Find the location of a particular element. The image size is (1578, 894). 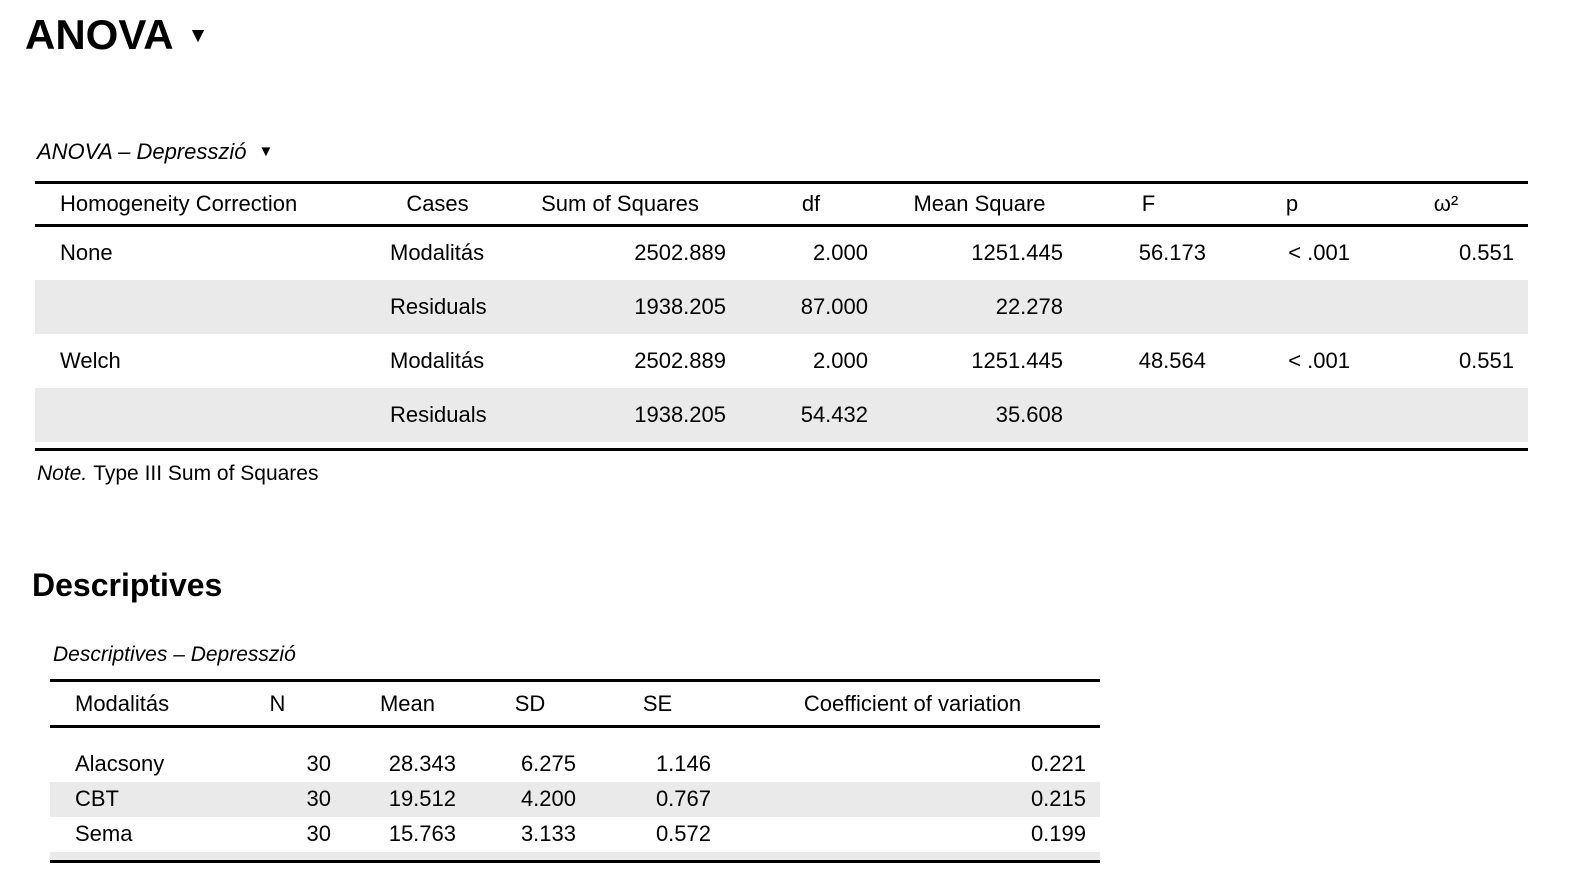

cell-se: 0.767 is located at coordinates (657, 799).